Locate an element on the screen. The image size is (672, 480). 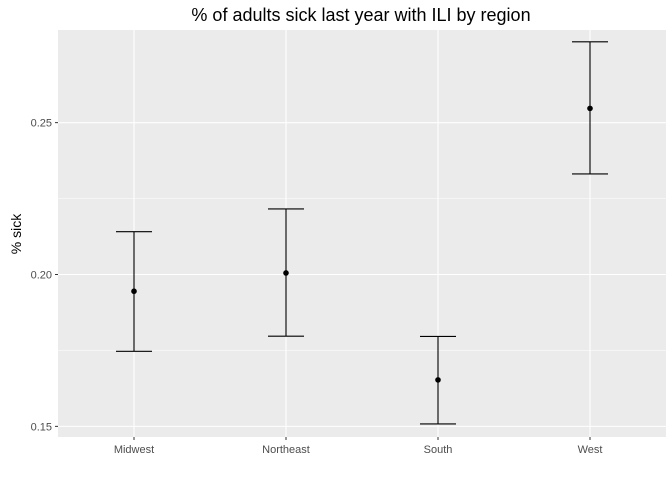
y-tick-label: 0.15 is located at coordinates (41, 427).